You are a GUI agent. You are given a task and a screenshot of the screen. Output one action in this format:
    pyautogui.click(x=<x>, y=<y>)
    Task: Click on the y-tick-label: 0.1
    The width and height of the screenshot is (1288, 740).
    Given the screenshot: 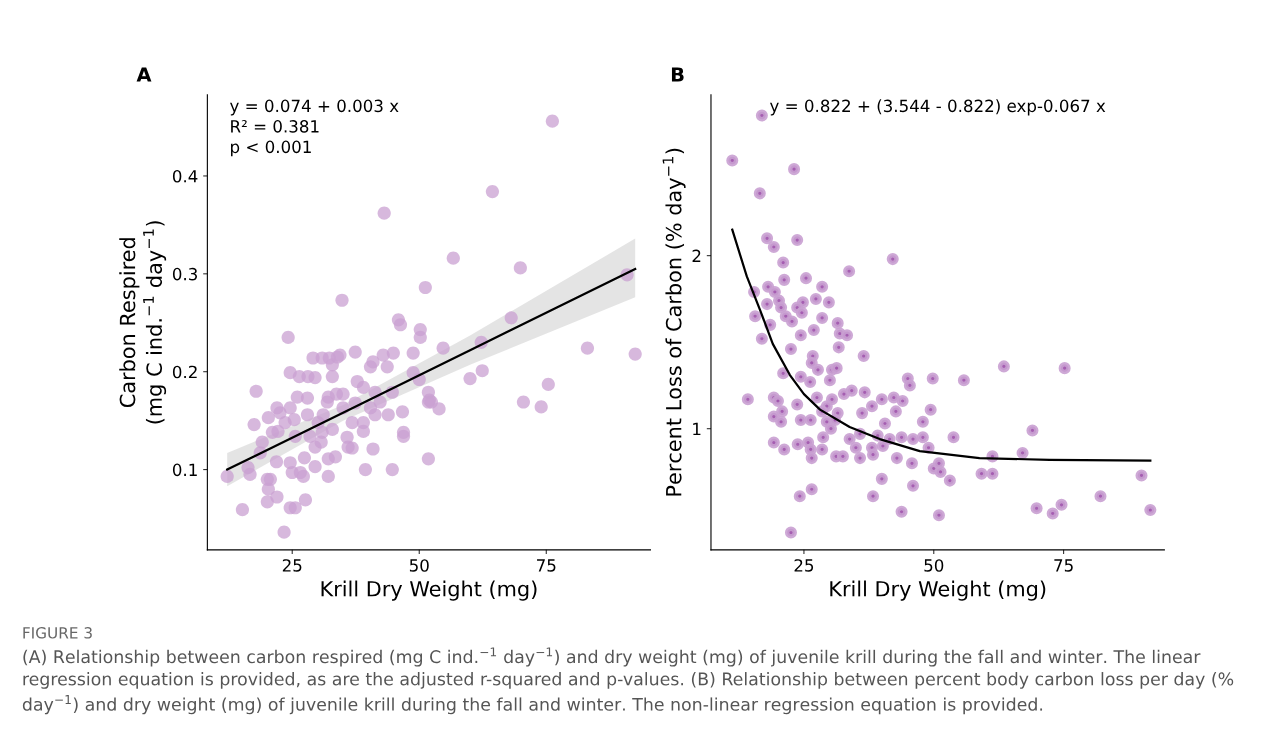 What is the action you would take?
    pyautogui.click(x=184, y=470)
    